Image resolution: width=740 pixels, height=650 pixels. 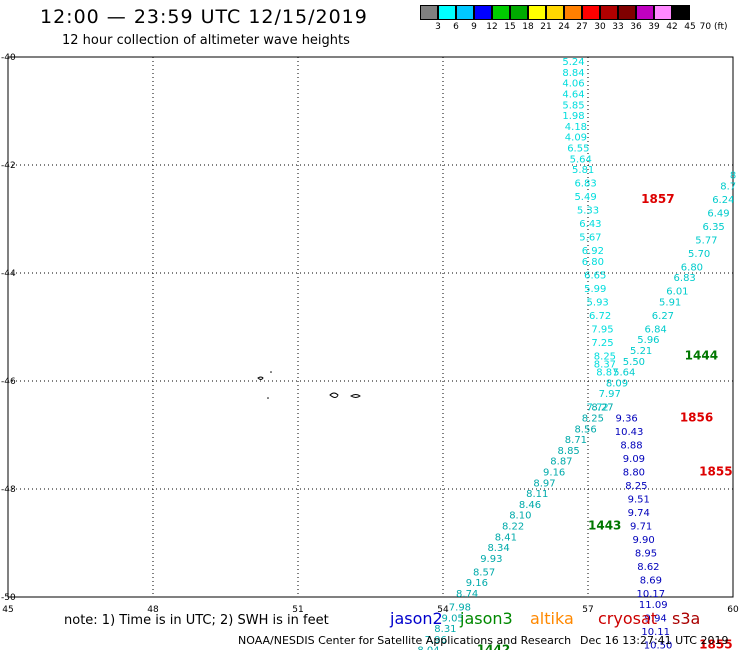 I want to click on wave-height-value: 8.87, so click(x=561, y=462).